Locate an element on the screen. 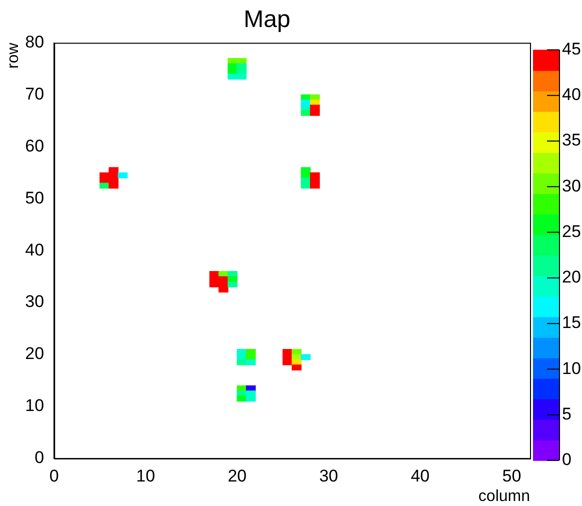  y-tick-label: 60 is located at coordinates (34, 146).